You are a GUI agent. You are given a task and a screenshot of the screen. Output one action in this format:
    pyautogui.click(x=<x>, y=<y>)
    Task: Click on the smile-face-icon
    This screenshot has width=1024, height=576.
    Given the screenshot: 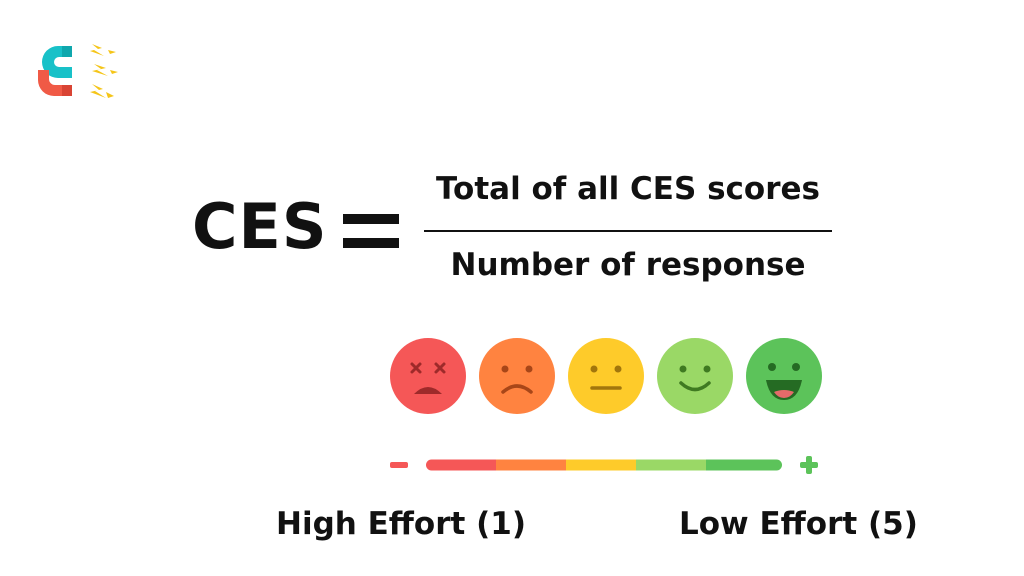 What is the action you would take?
    pyautogui.click(x=695, y=376)
    